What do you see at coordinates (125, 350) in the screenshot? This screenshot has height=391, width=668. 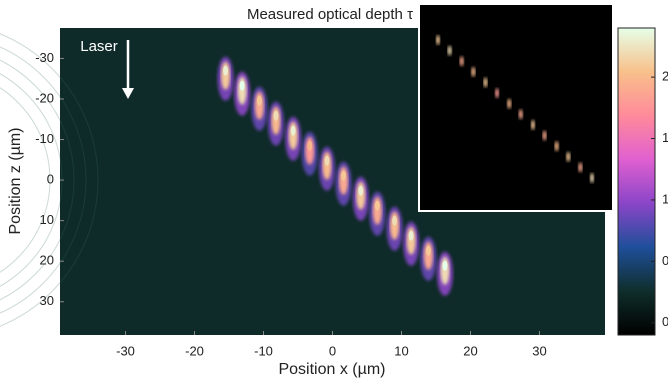 I see `x-tick-label: -30` at bounding box center [125, 350].